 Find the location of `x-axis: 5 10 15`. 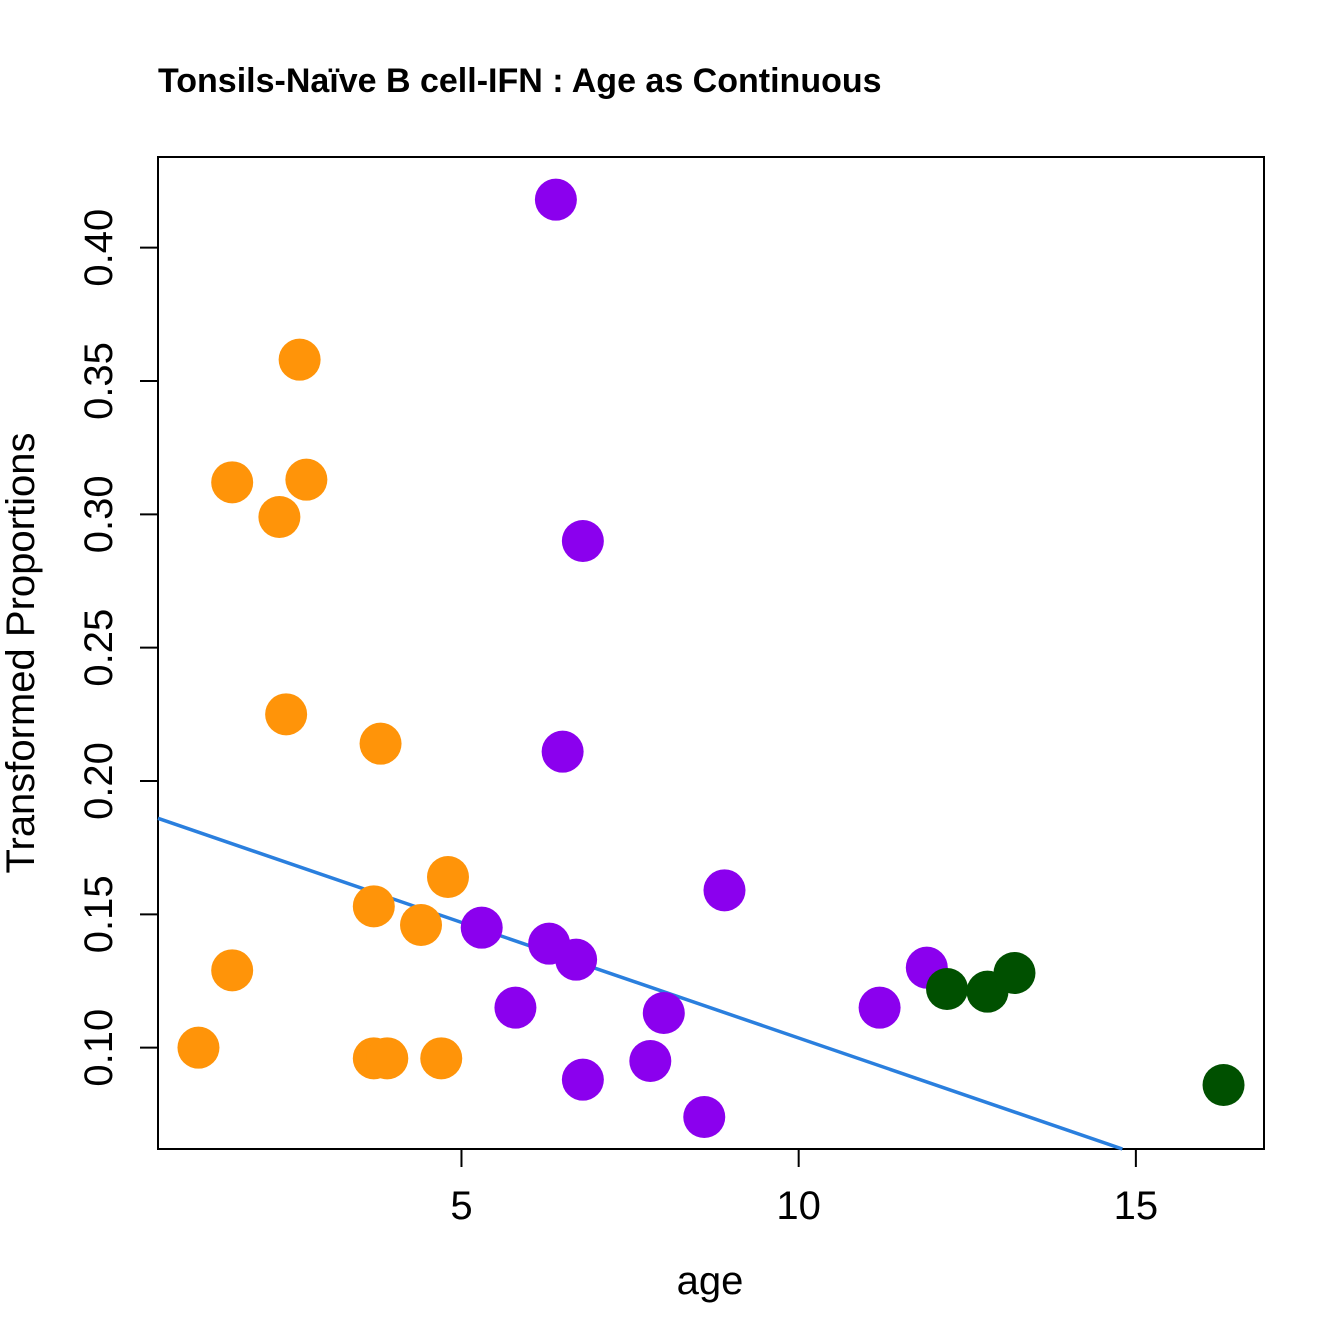

x-axis: 5 10 15 is located at coordinates (804, 1188).